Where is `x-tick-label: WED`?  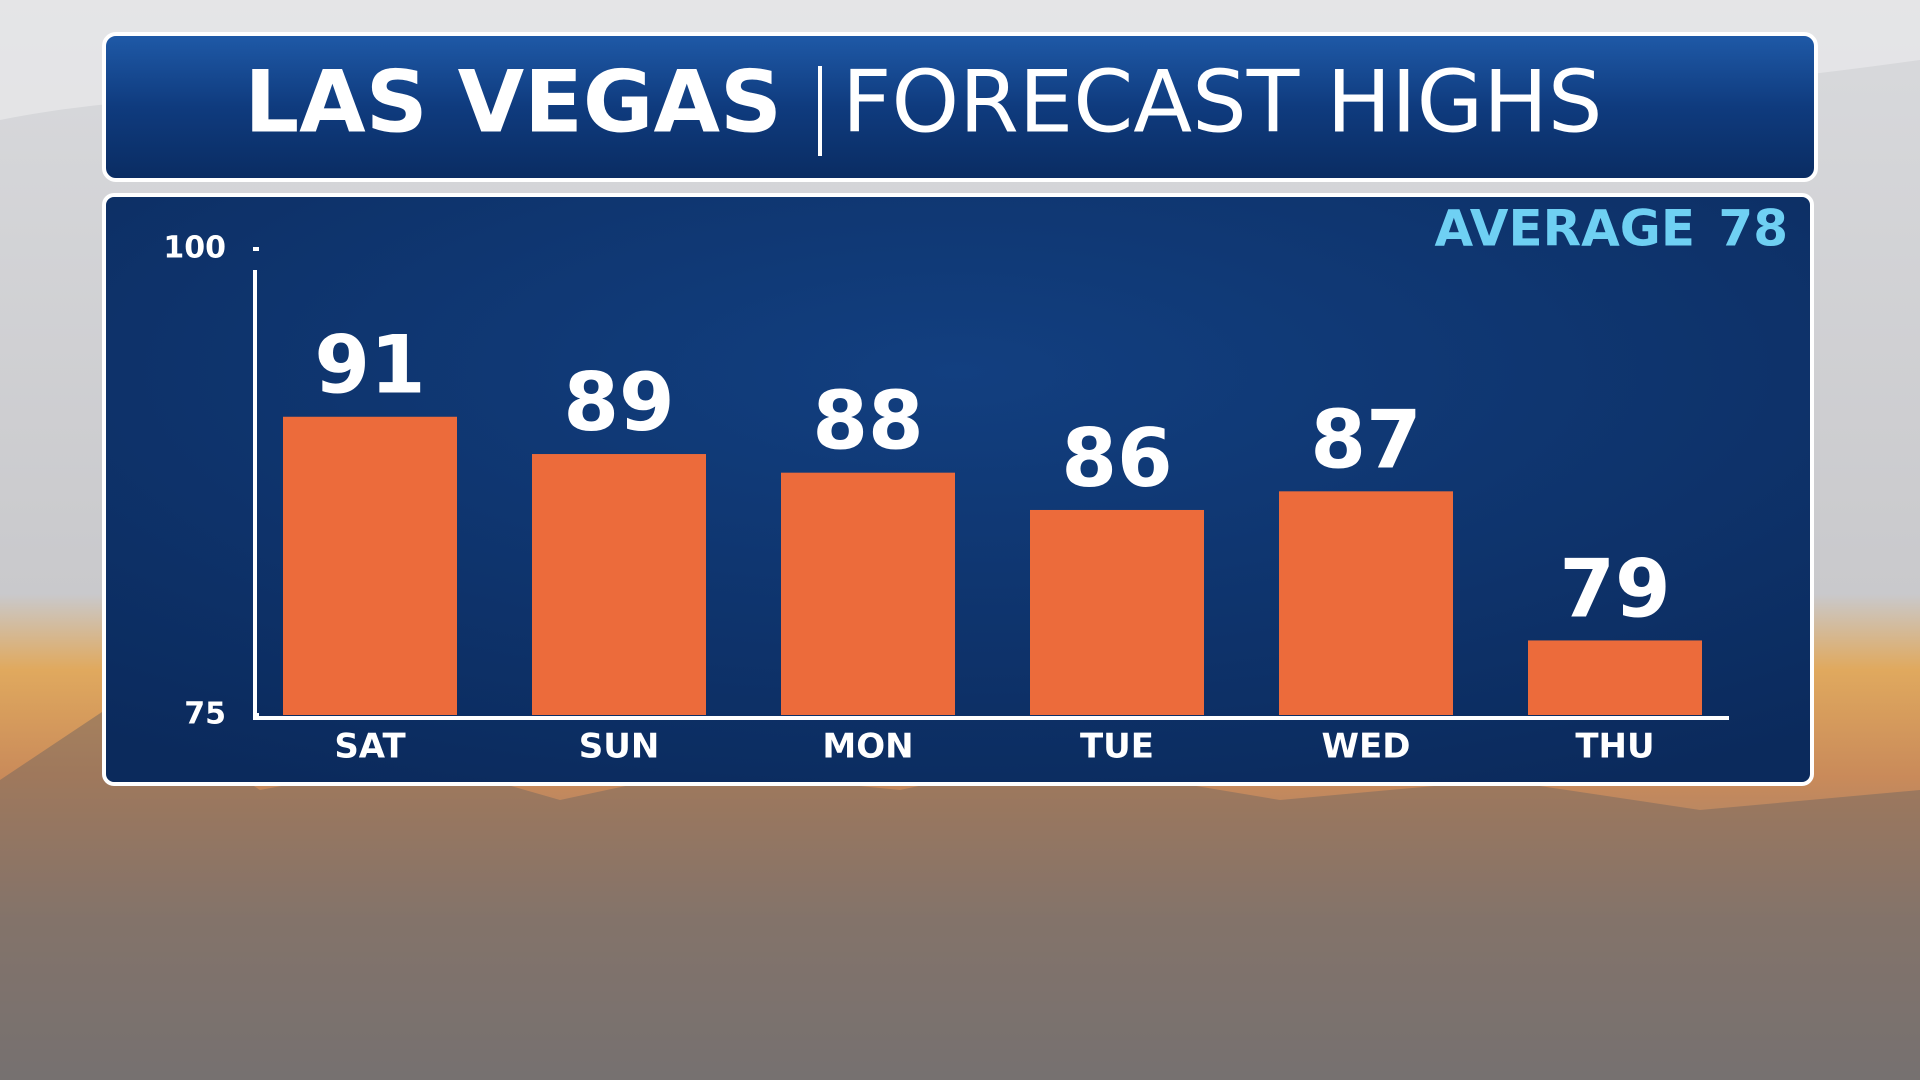 x-tick-label: WED is located at coordinates (1366, 747).